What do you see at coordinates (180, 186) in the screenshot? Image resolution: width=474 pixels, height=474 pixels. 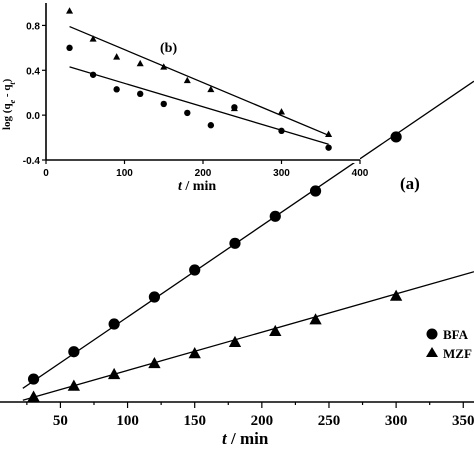 I see `inset-x-axis-label-var: t` at bounding box center [180, 186].